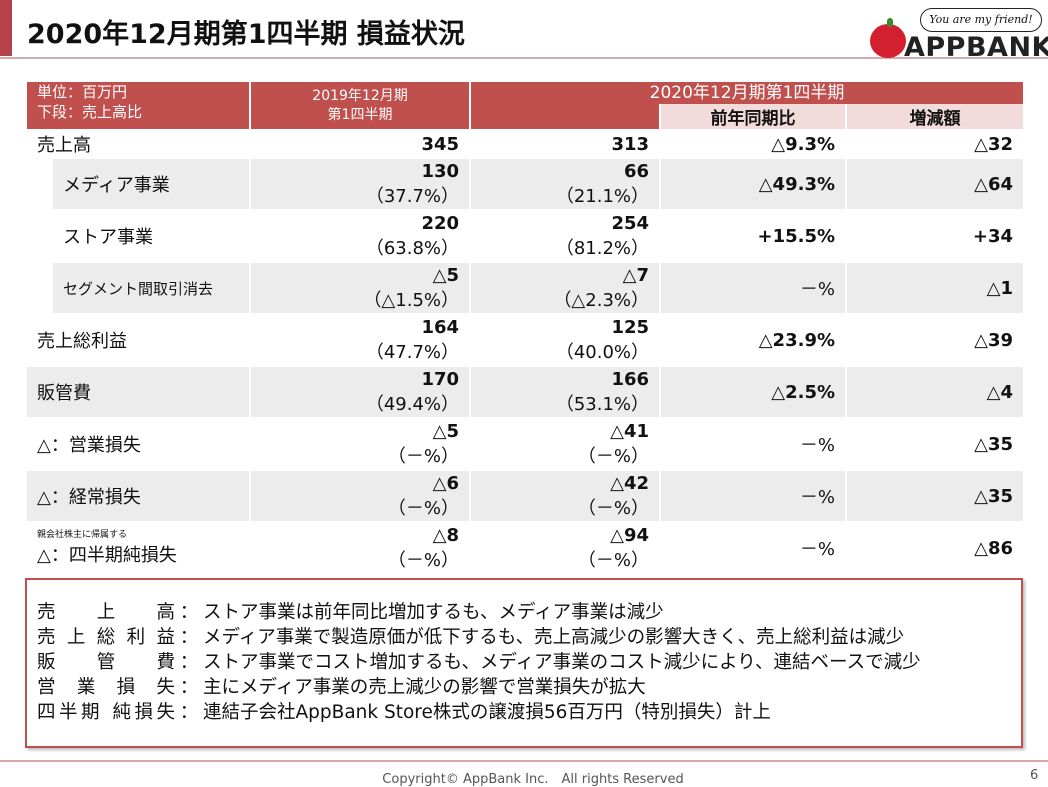 Image resolution: width=1048 pixels, height=787 pixels. Describe the element at coordinates (106, 712) in the screenshot. I see `note-label: 四半期 純損失` at that location.